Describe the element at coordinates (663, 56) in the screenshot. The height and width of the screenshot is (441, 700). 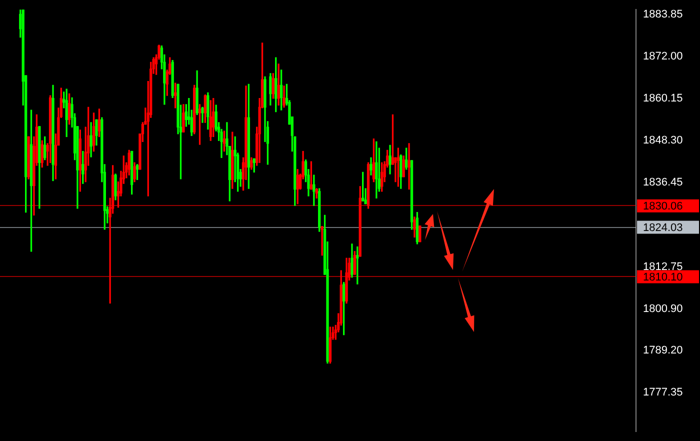
I see `y-tick-label: 1872.00` at that location.